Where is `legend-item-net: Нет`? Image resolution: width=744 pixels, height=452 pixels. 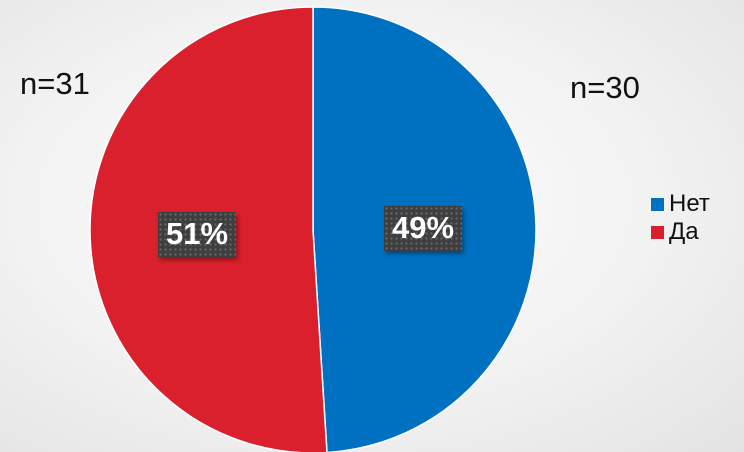 legend-item-net: Нет is located at coordinates (680, 204).